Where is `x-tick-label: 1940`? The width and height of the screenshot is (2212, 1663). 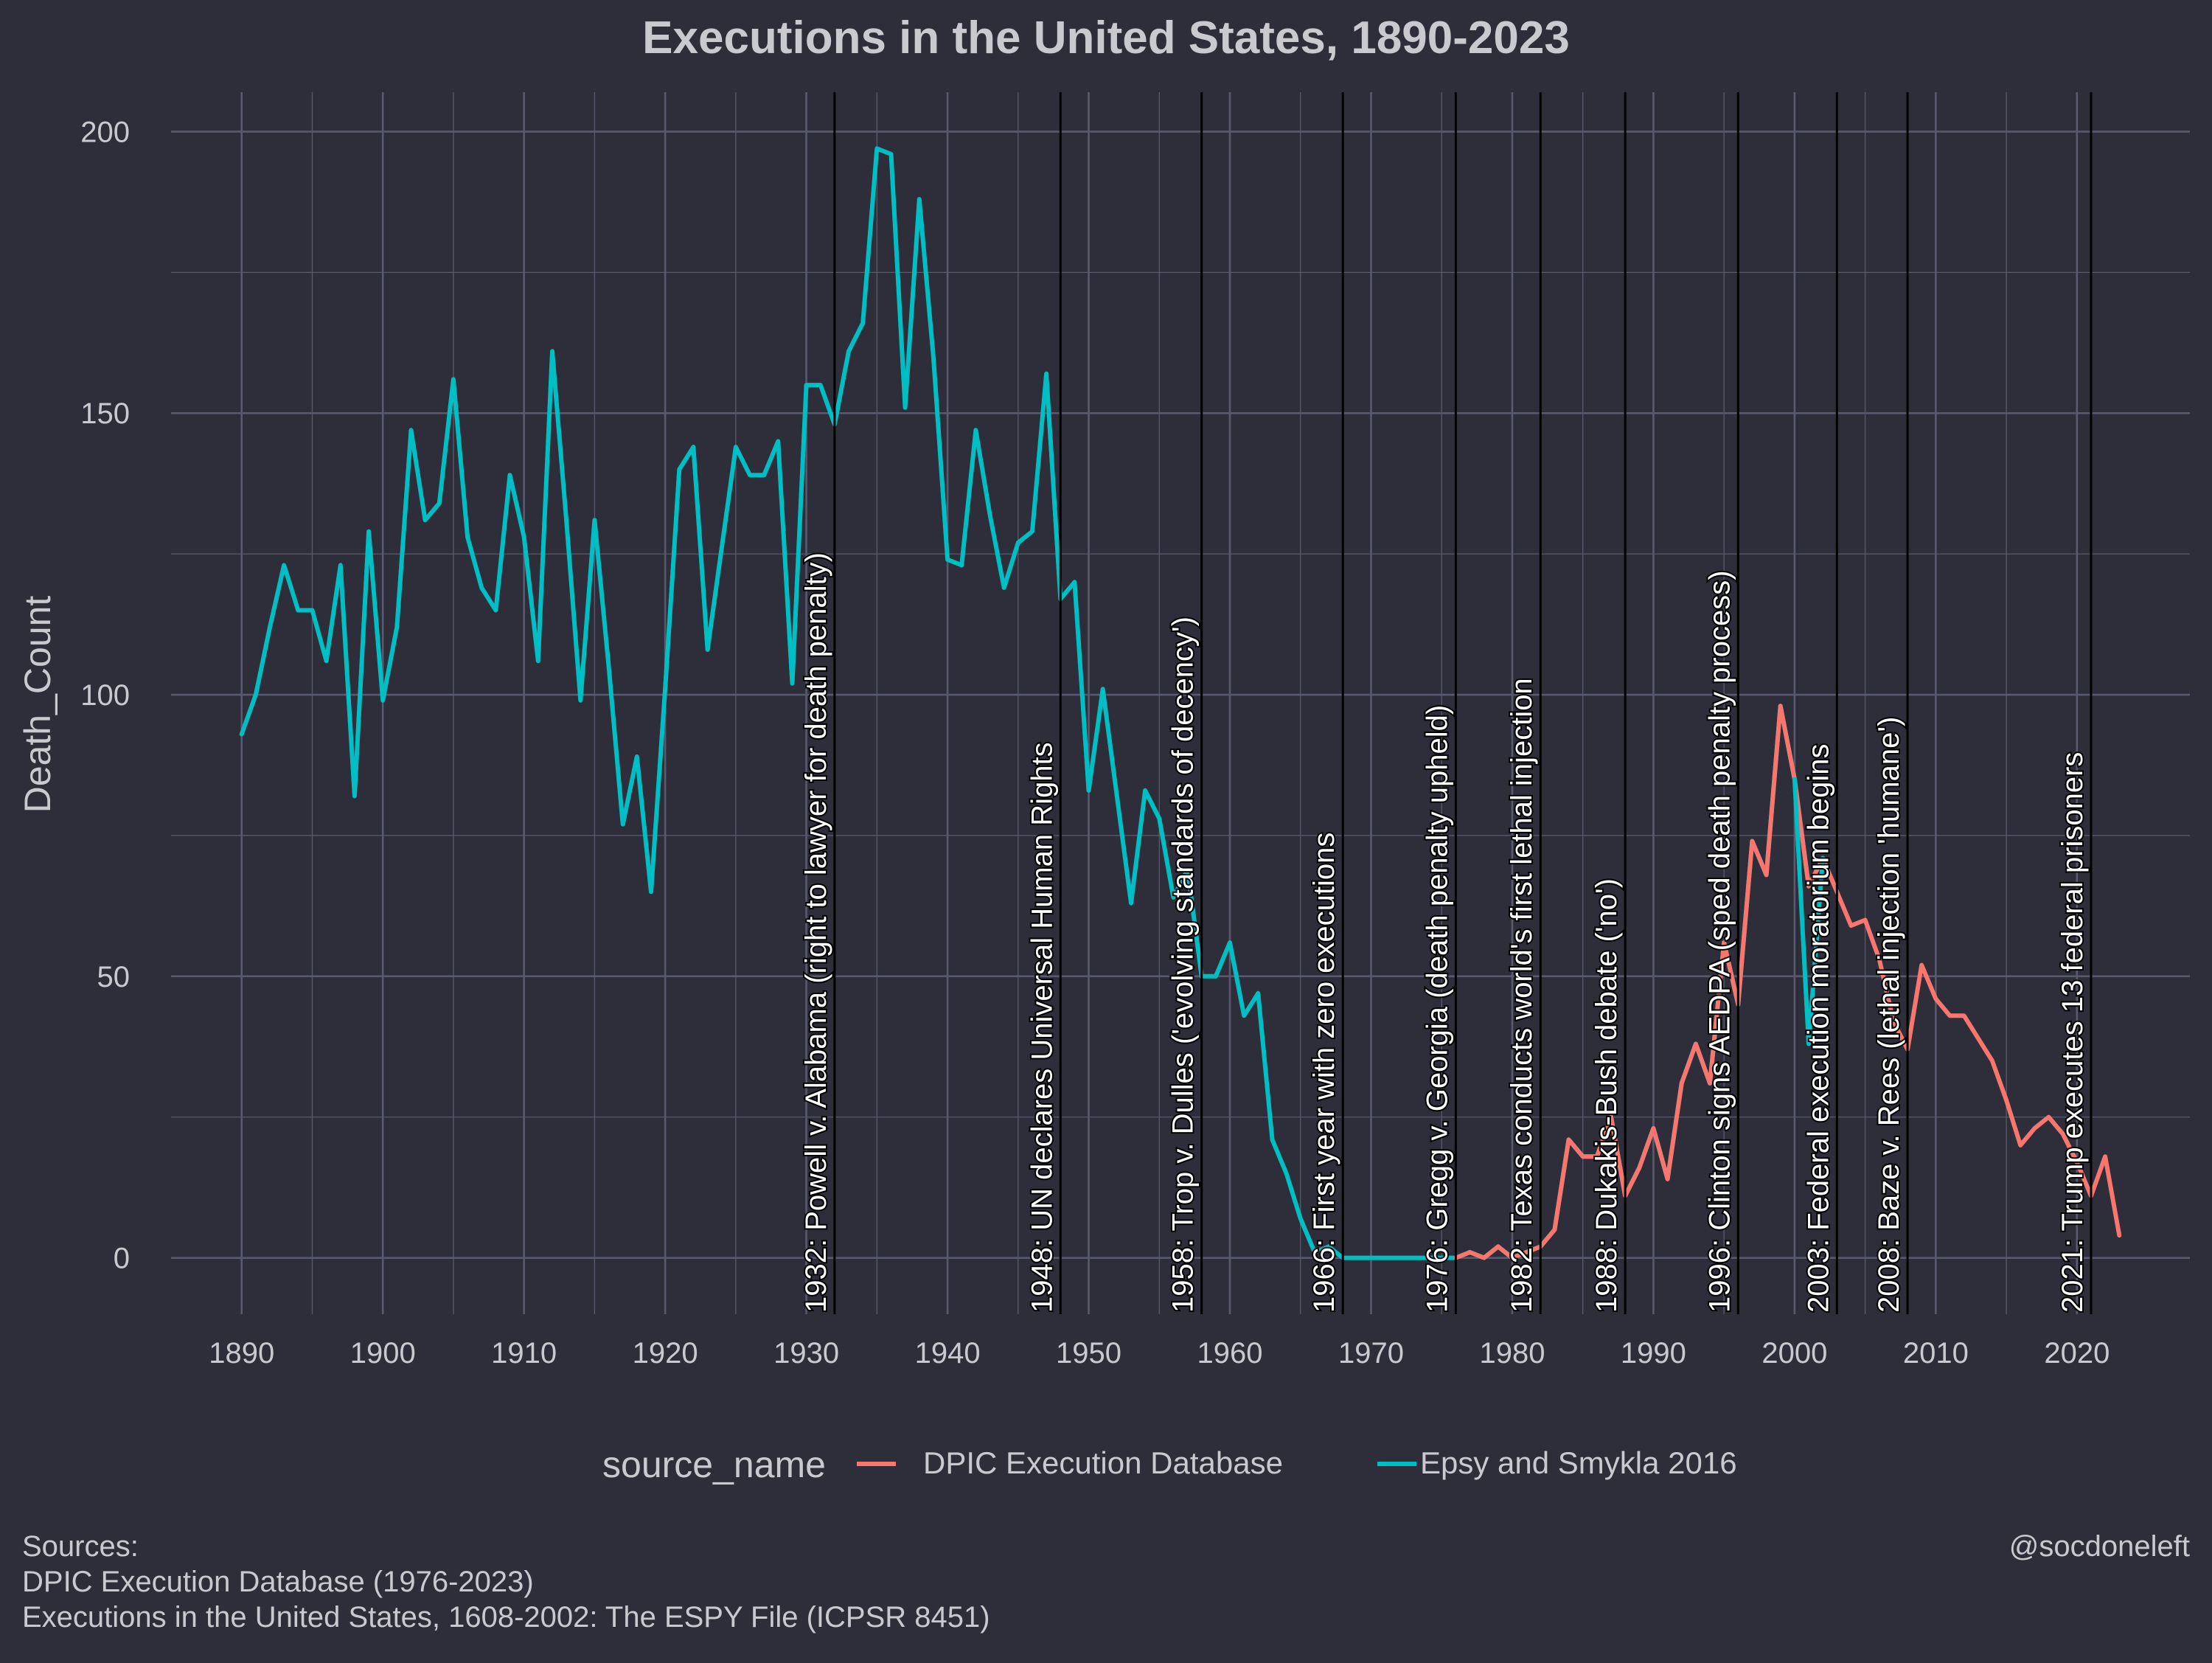
x-tick-label: 1940 is located at coordinates (948, 1353).